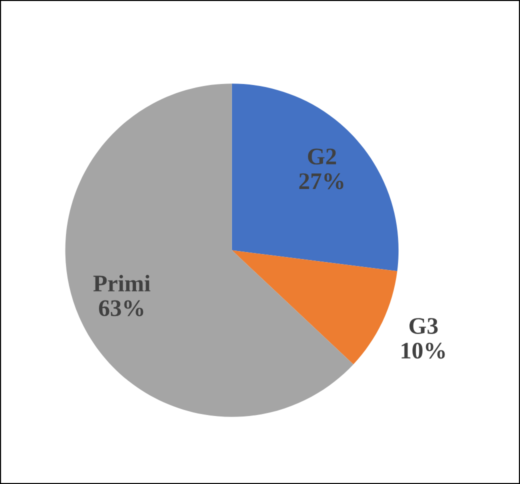 The width and height of the screenshot is (520, 484). Describe the element at coordinates (322, 156) in the screenshot. I see `slice-label: G2` at that location.